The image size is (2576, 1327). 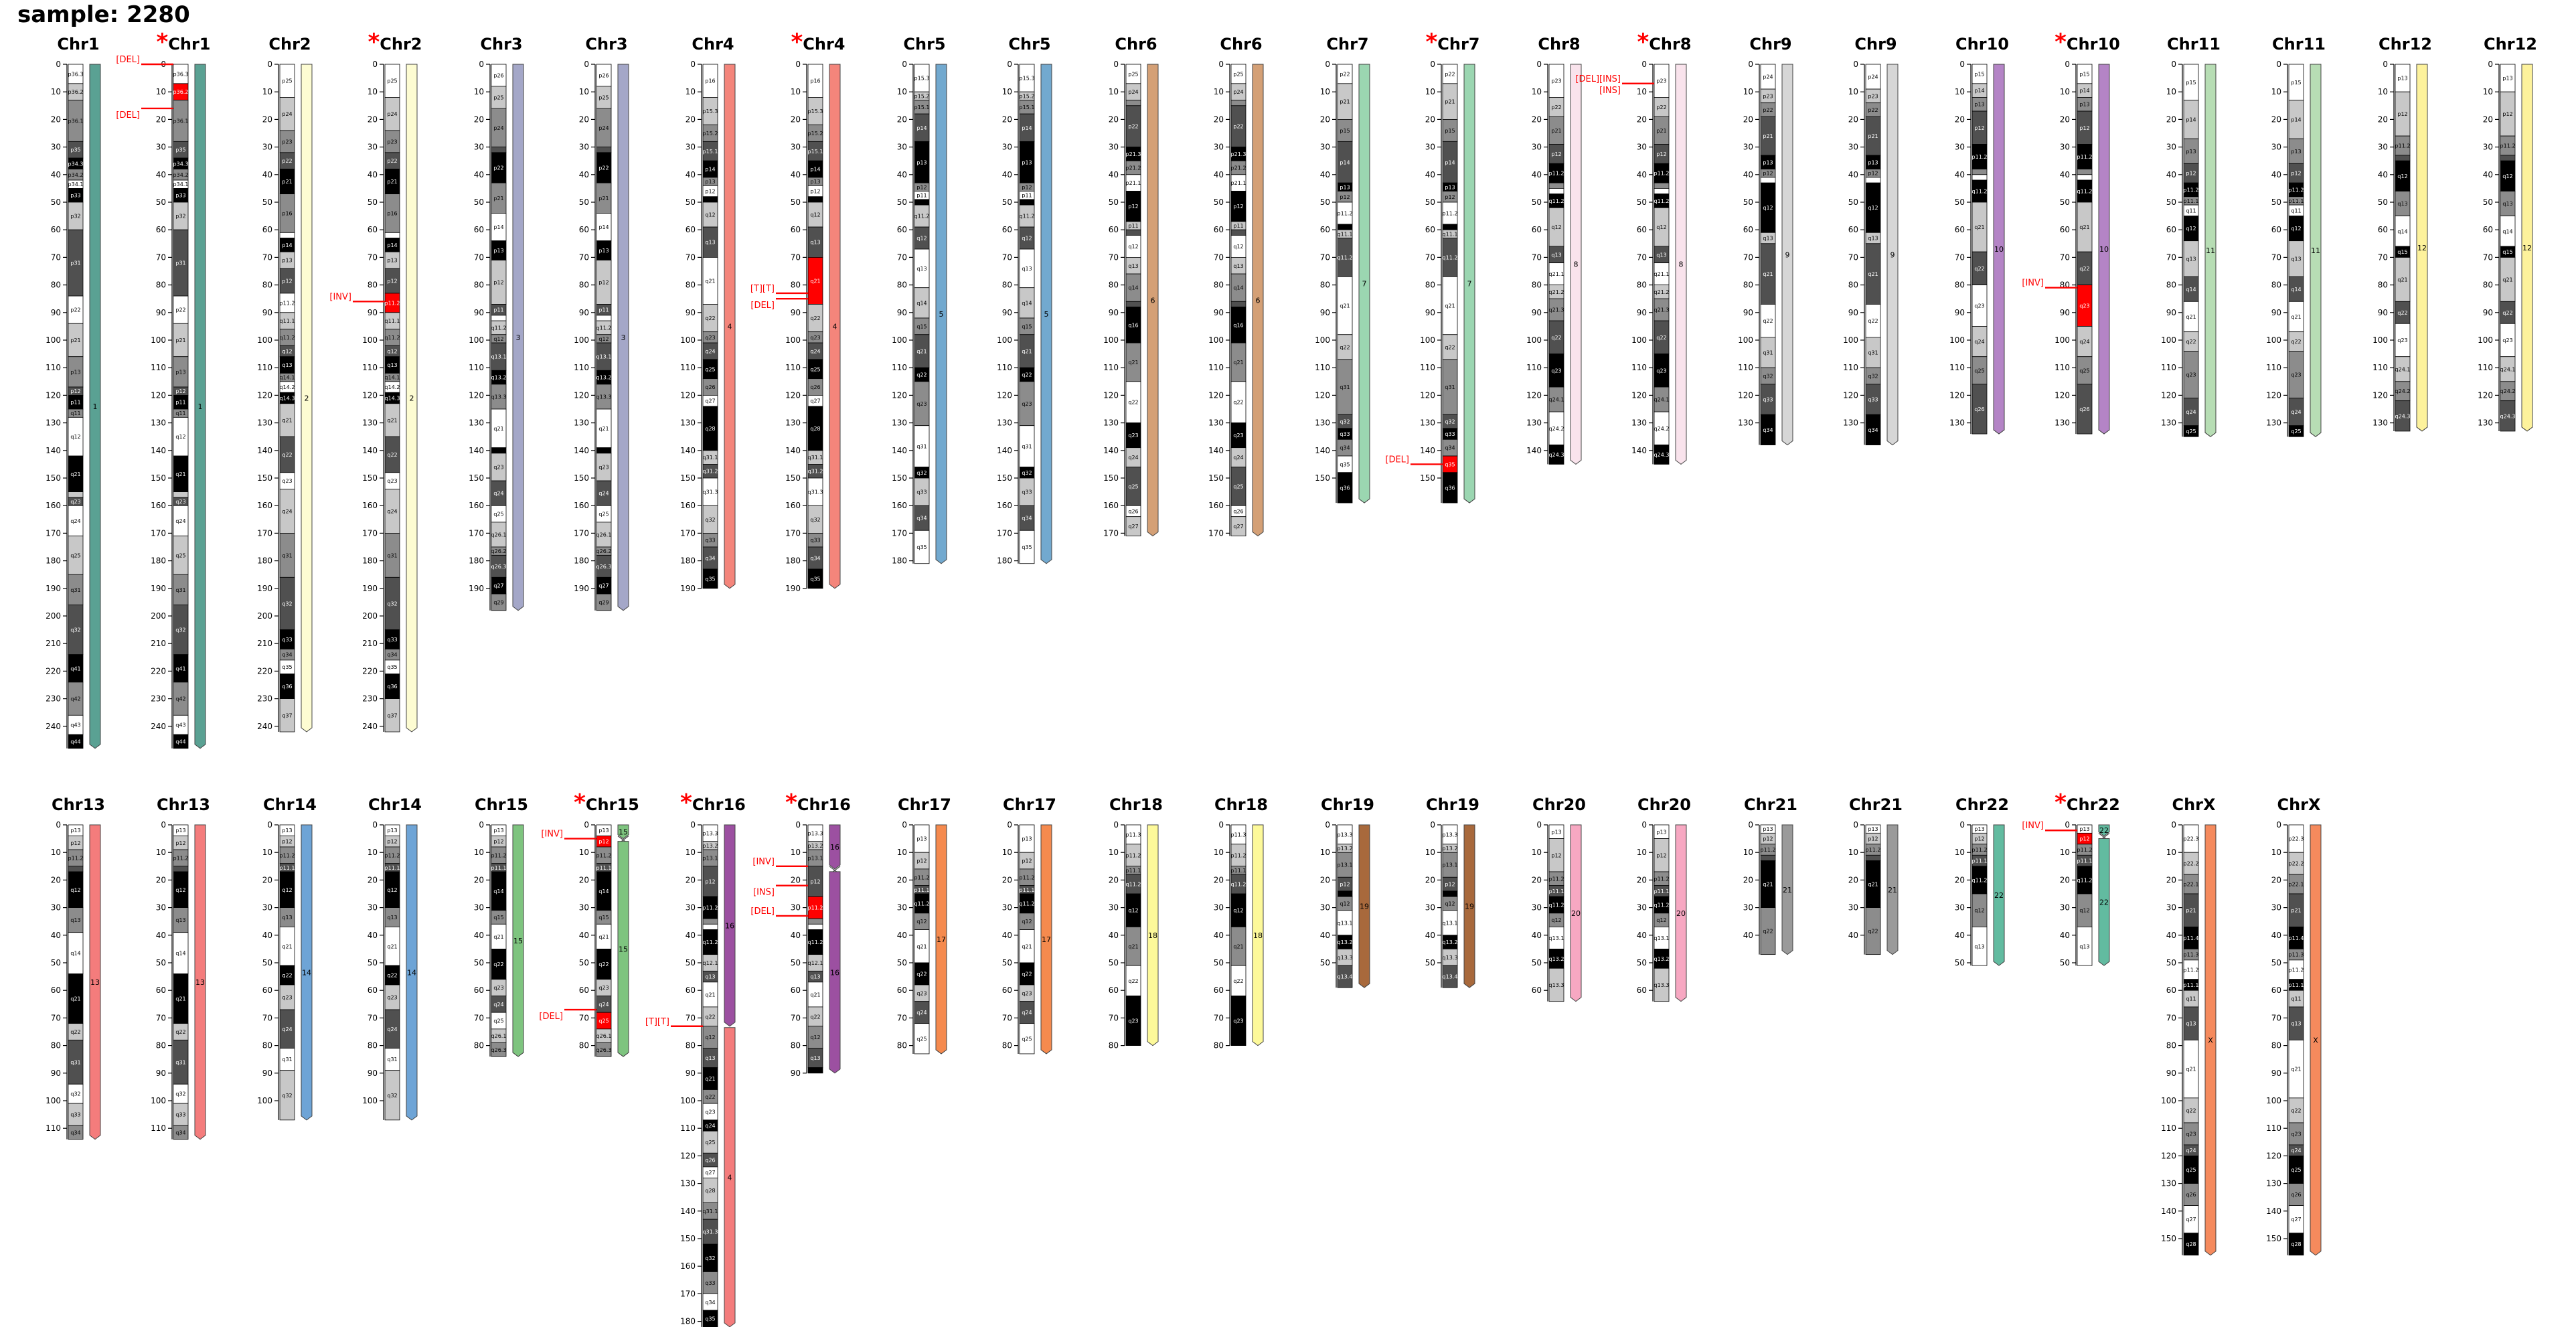 What do you see at coordinates (393, 387) in the screenshot?
I see `cytoband-label: q14.2` at bounding box center [393, 387].